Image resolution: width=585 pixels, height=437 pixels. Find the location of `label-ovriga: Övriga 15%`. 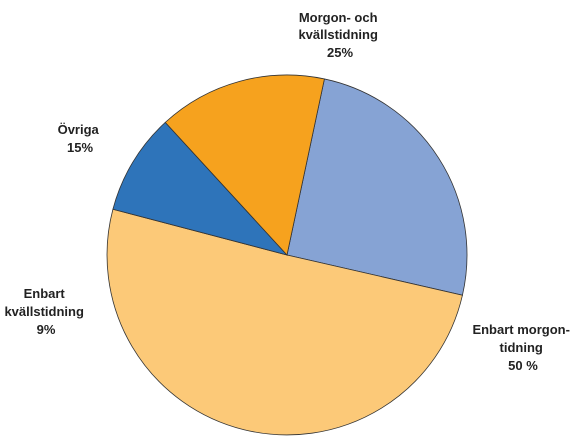

label-ovriga: Övriga 15% is located at coordinates (80, 138).